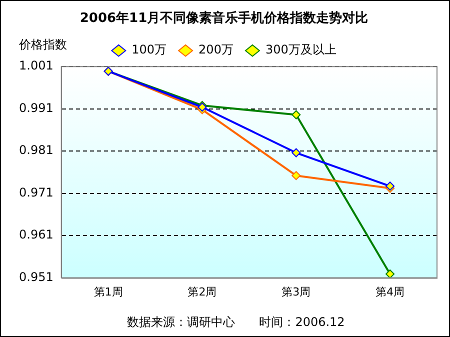  What do you see at coordinates (300, 49) in the screenshot?
I see `legend-label: 300万及以上` at bounding box center [300, 49].